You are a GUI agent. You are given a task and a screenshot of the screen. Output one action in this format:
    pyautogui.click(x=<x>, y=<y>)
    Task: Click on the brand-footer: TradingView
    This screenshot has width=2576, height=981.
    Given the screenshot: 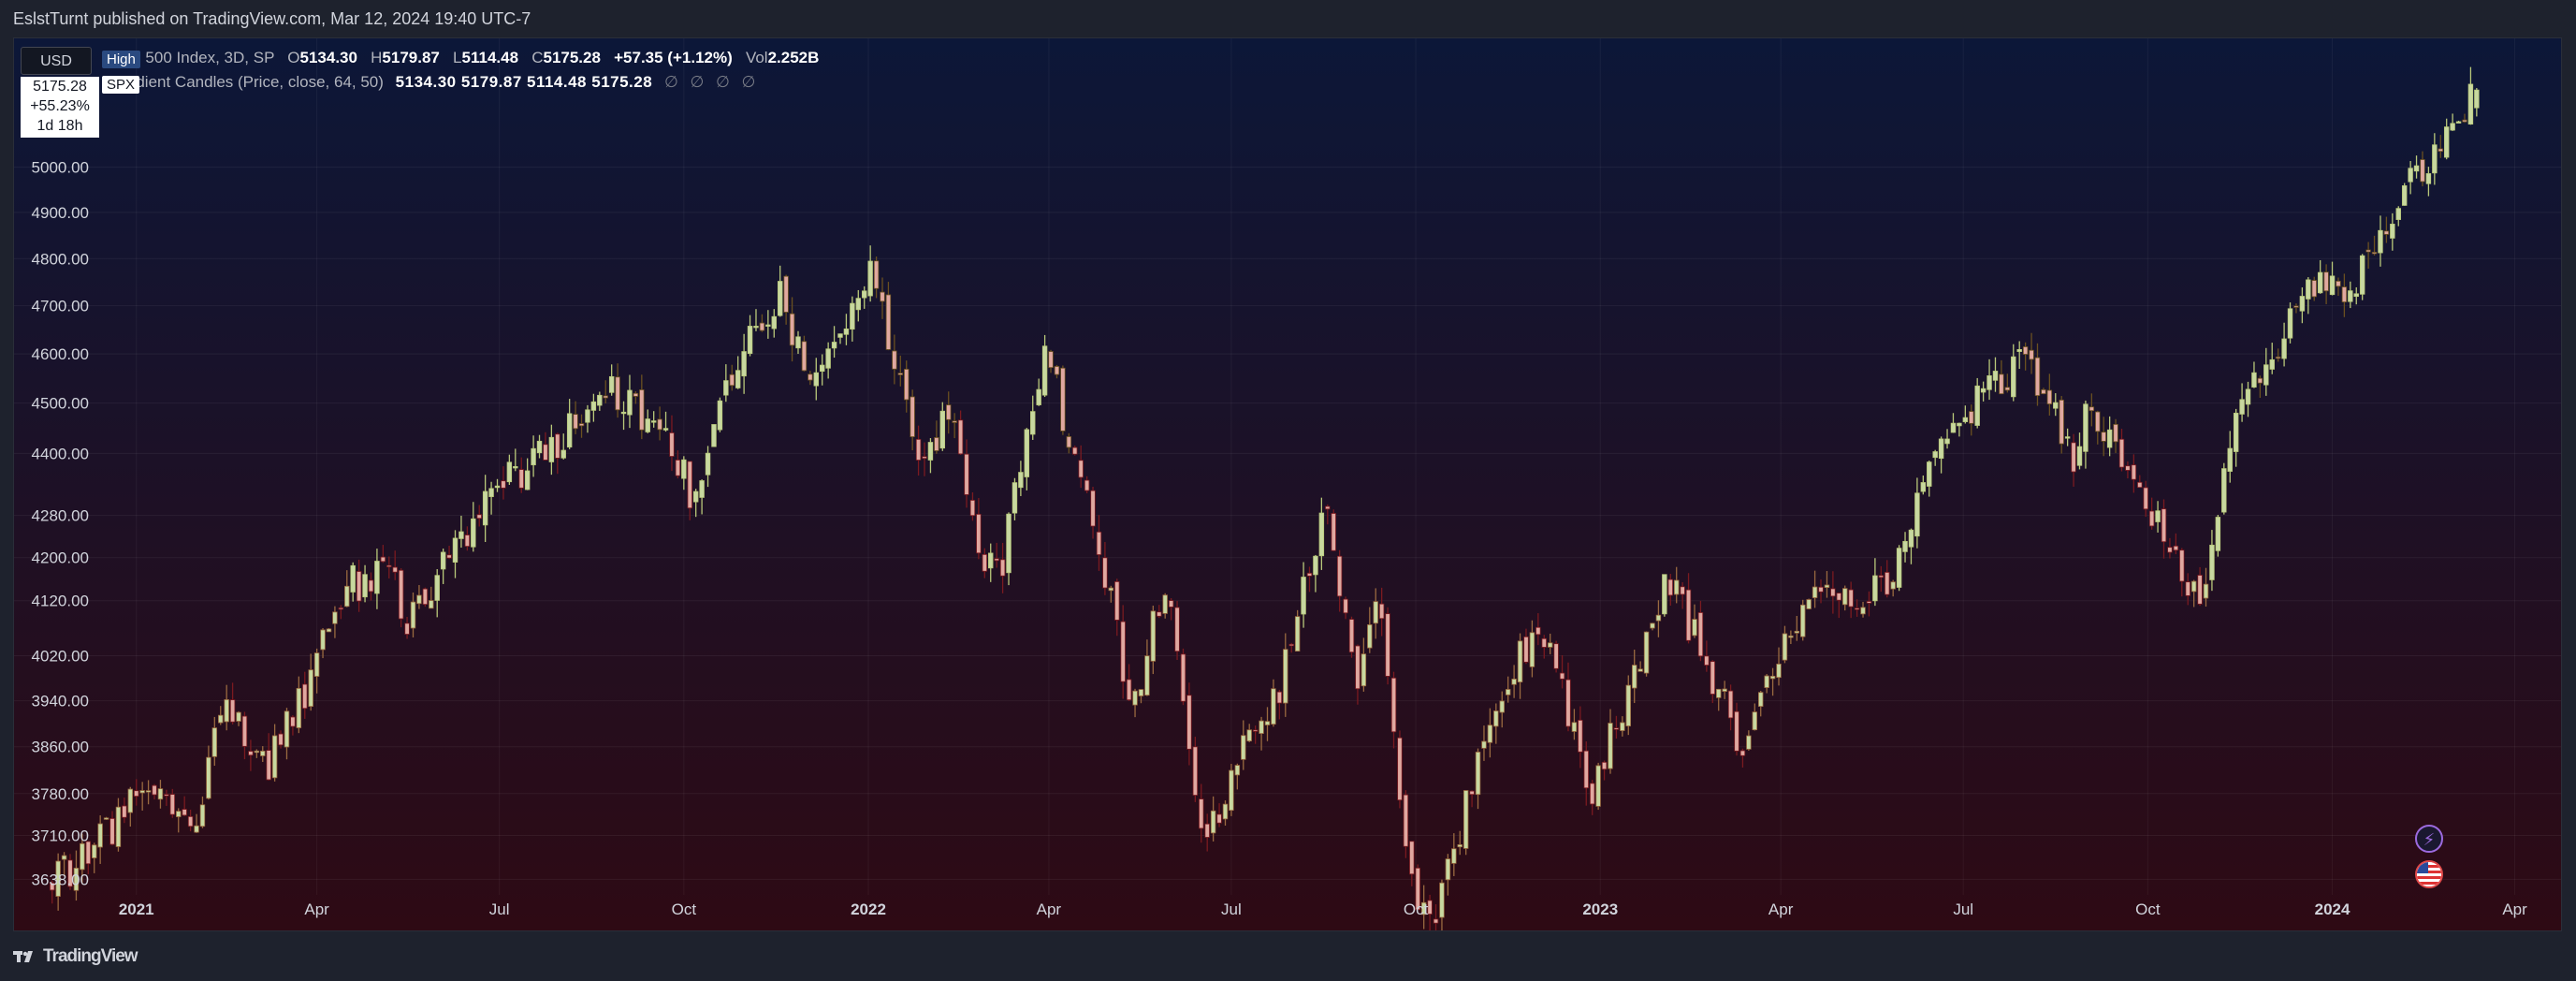 What is the action you would take?
    pyautogui.click(x=75, y=956)
    